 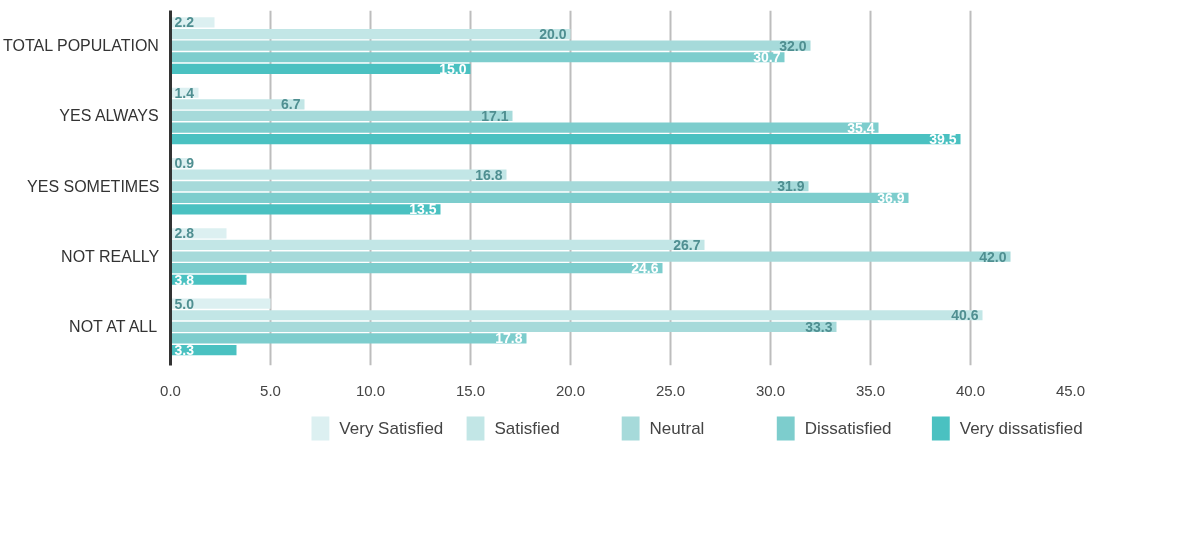 What do you see at coordinates (645, 268) in the screenshot?
I see `data-label: 24.6` at bounding box center [645, 268].